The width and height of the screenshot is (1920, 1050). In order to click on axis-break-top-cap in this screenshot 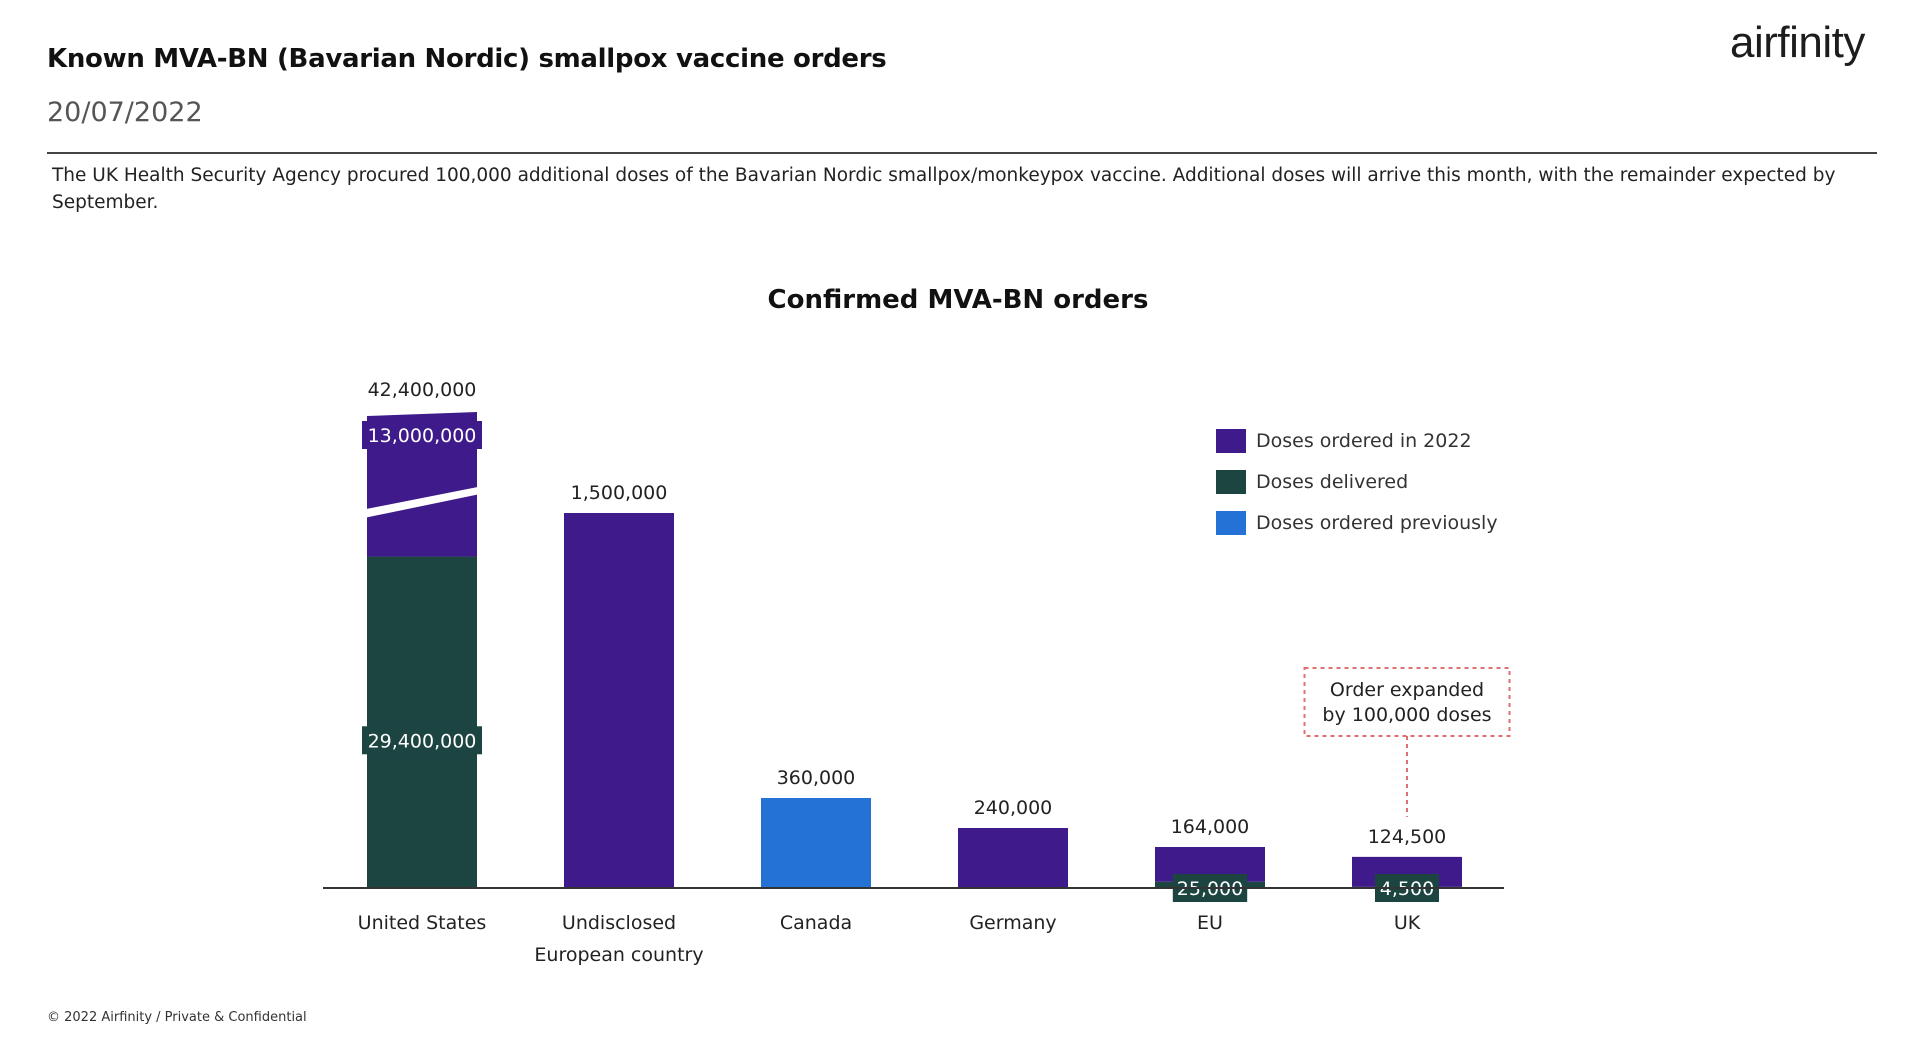, I will do `click(422, 409)`.